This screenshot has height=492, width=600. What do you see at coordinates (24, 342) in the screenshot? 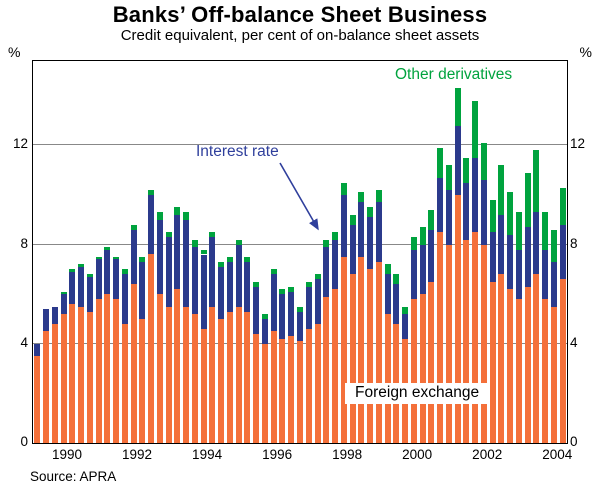
I see `y-tick-label-left-4: 4` at bounding box center [24, 342].